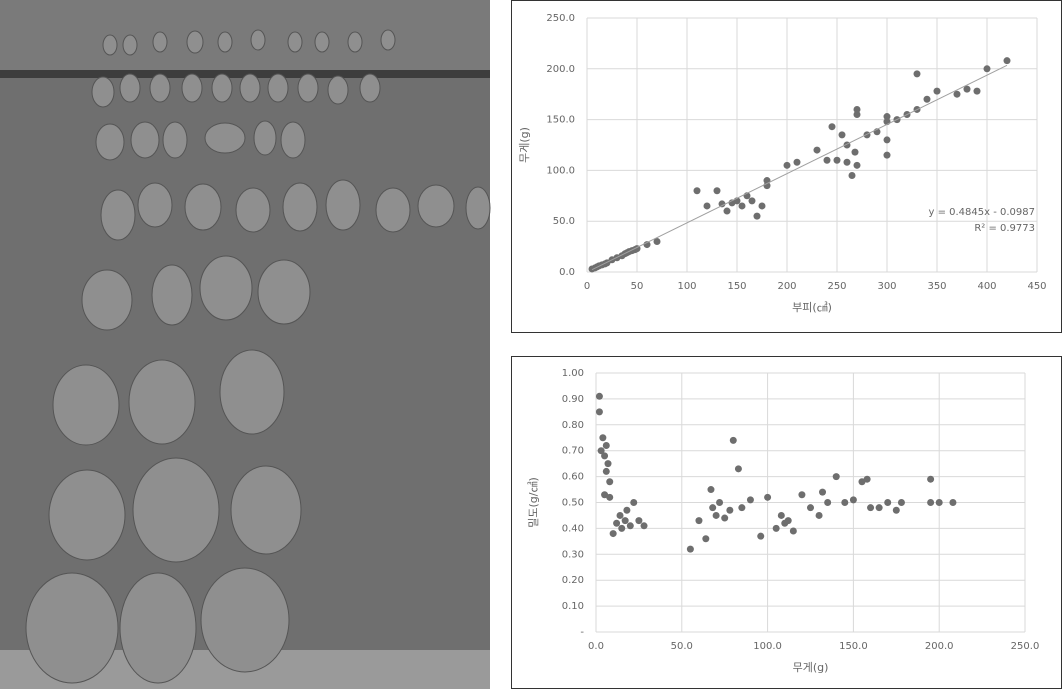 This screenshot has width=1062, height=693. What do you see at coordinates (886, 286) in the screenshot?
I see `x-tick-label: 300` at bounding box center [886, 286].